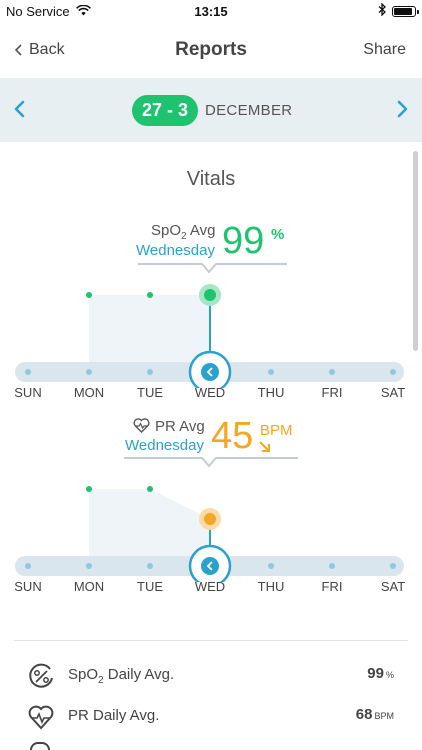  I want to click on section-title: Vitals, so click(211, 179).